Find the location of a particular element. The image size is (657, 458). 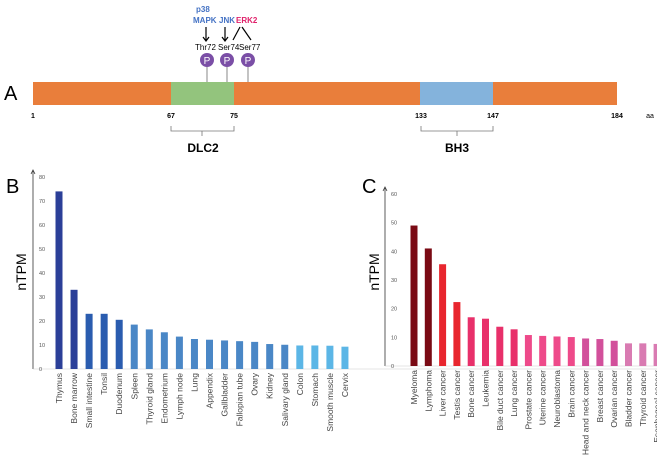

kinase-p38: p38 is located at coordinates (203, 9).